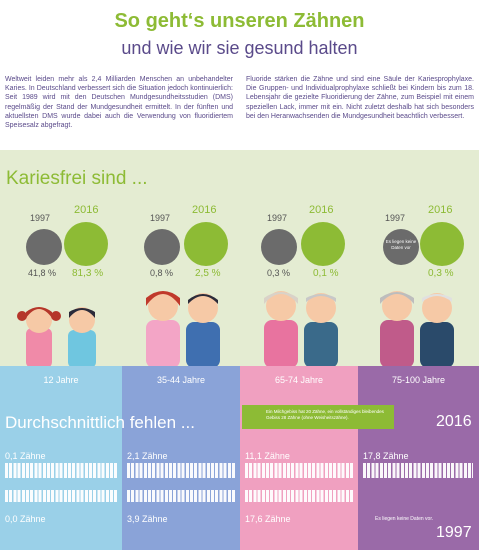 This screenshot has height=550, width=479. Describe the element at coordinates (239, 48) in the screenshot. I see `page-subtitle: und wie wir sie gesund halten` at that location.